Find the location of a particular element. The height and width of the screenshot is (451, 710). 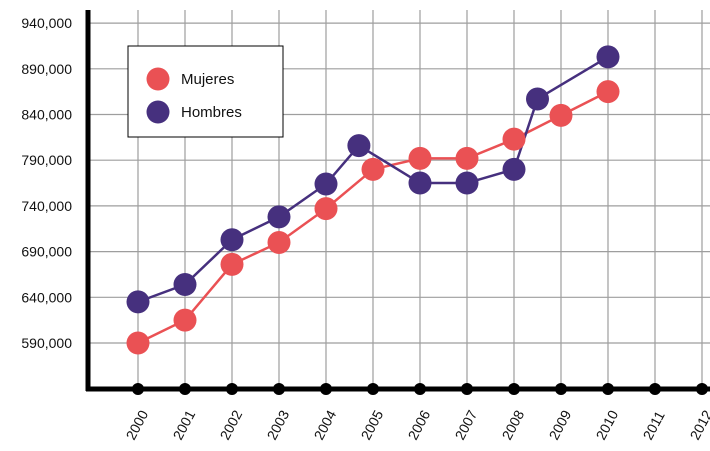

legend-label: Mujeres is located at coordinates (207, 79).